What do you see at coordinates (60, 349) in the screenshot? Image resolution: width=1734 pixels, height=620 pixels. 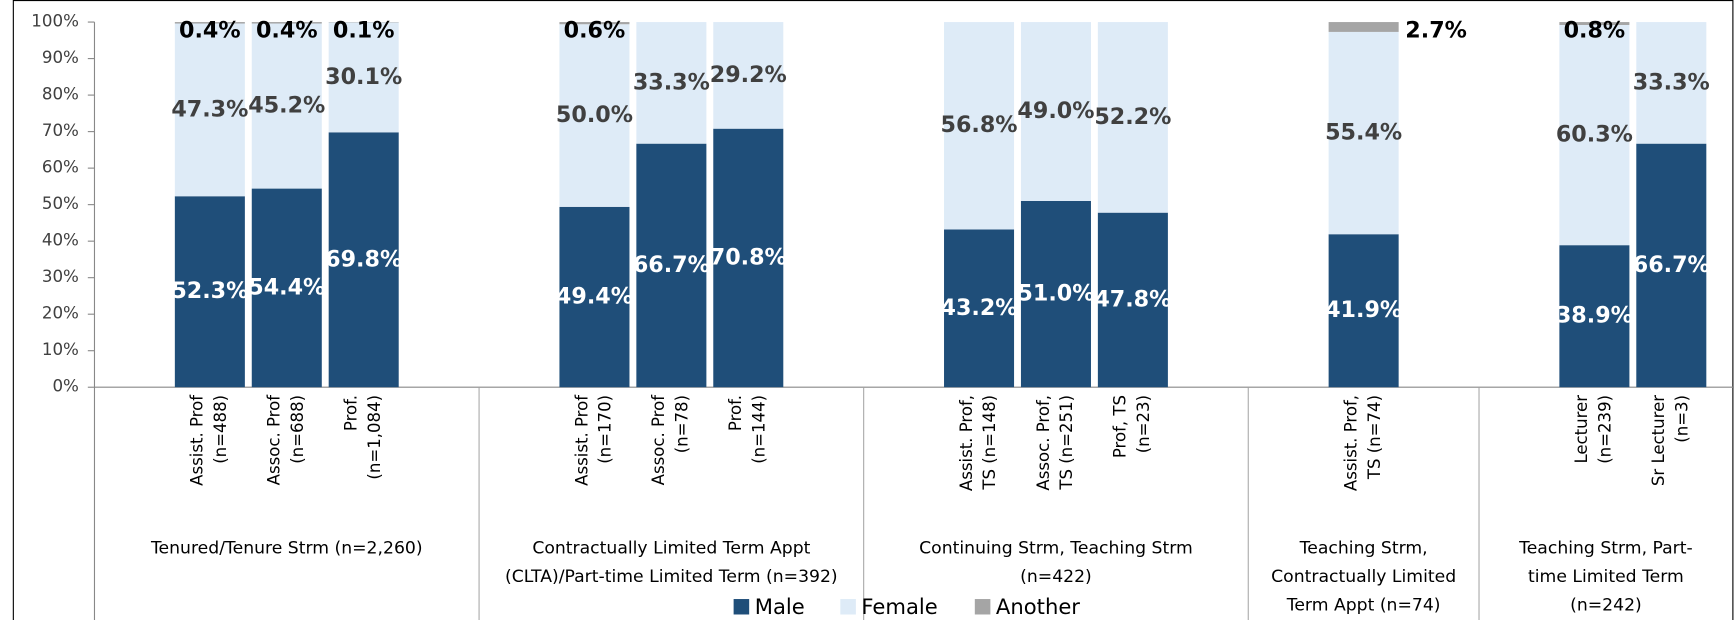 I see `y-tick-label: 10%` at bounding box center [60, 349].